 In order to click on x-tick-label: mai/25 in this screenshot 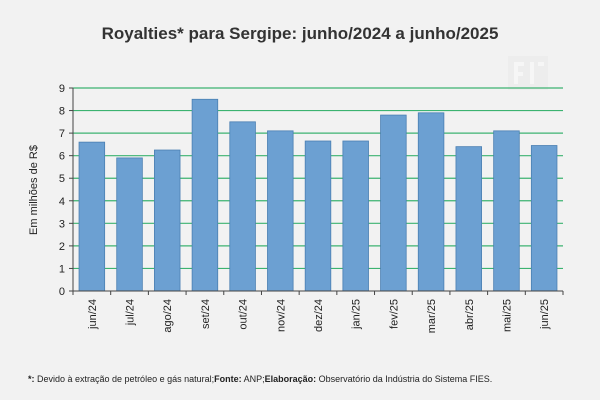, I will do `click(507, 315)`.